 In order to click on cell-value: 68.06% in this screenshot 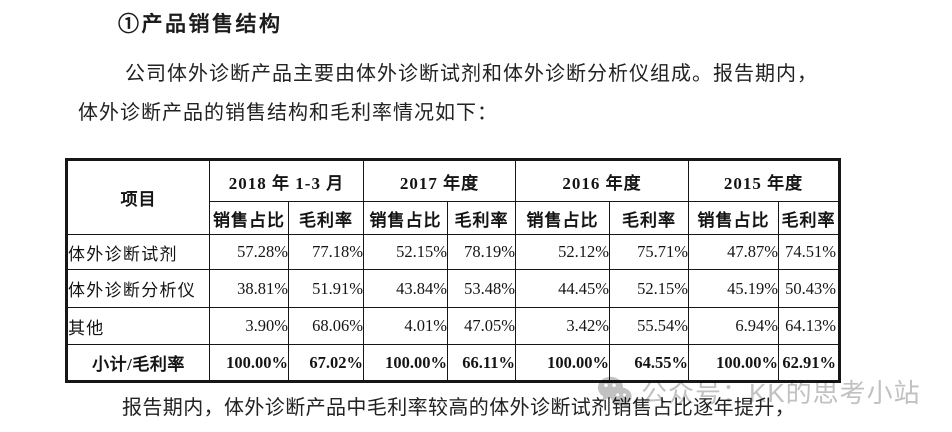, I will do `click(326, 326)`.